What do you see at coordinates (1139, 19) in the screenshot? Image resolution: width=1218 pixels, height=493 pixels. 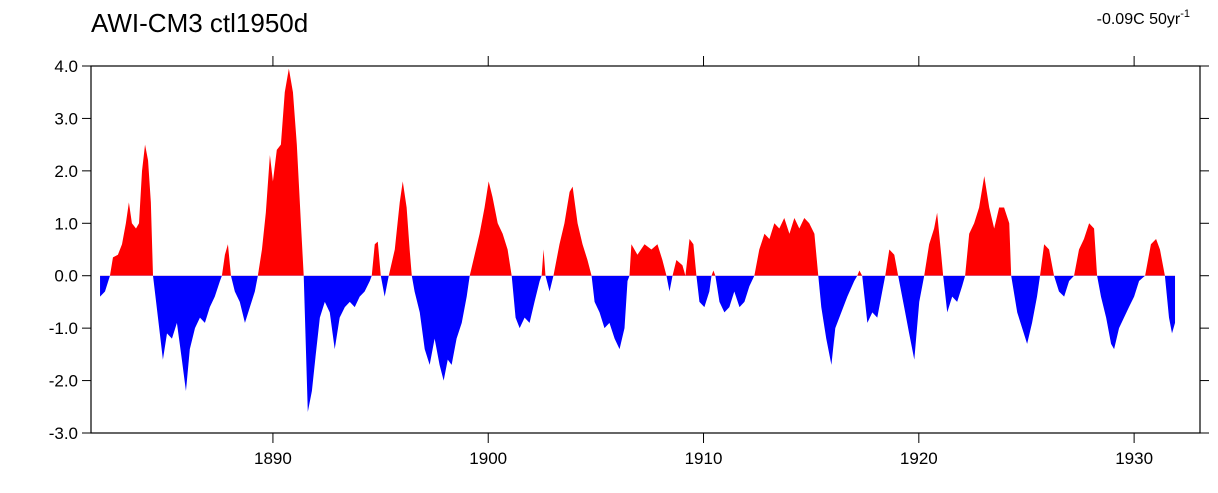 I see `annotation-text: -0.09C 50yr` at bounding box center [1139, 19].